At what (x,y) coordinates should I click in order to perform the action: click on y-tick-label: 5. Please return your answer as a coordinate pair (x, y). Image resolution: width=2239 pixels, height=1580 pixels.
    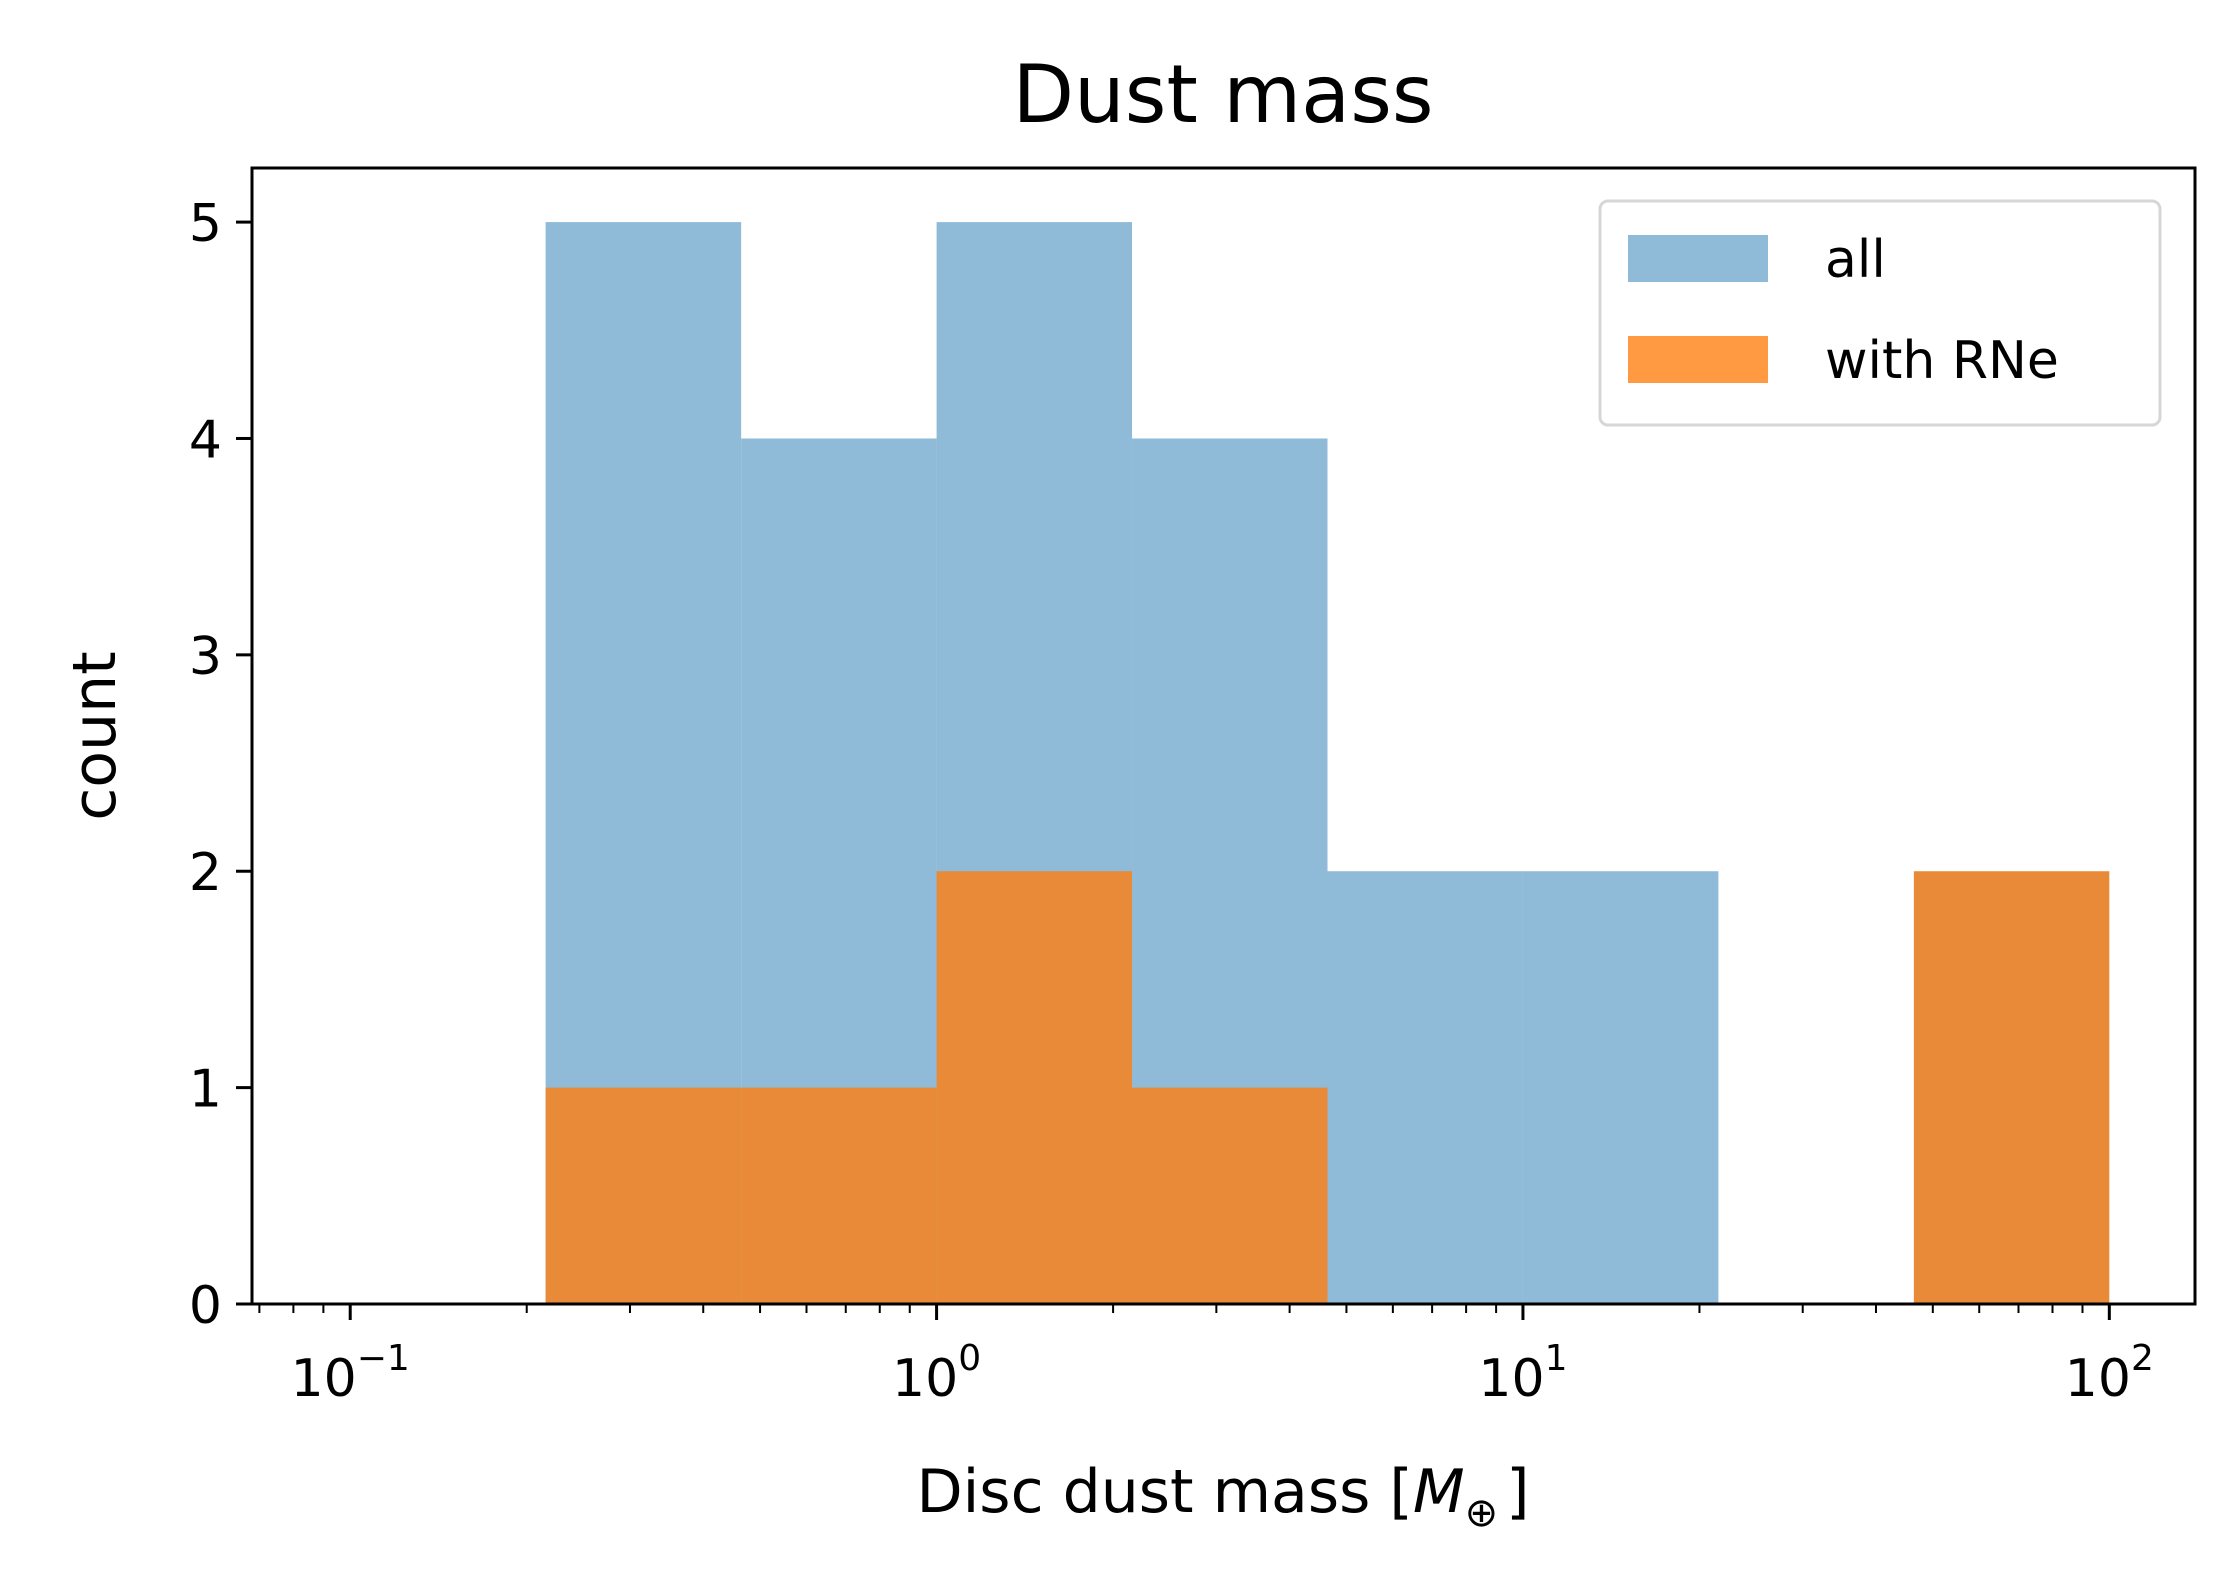
    Looking at the image, I should click on (205, 224).